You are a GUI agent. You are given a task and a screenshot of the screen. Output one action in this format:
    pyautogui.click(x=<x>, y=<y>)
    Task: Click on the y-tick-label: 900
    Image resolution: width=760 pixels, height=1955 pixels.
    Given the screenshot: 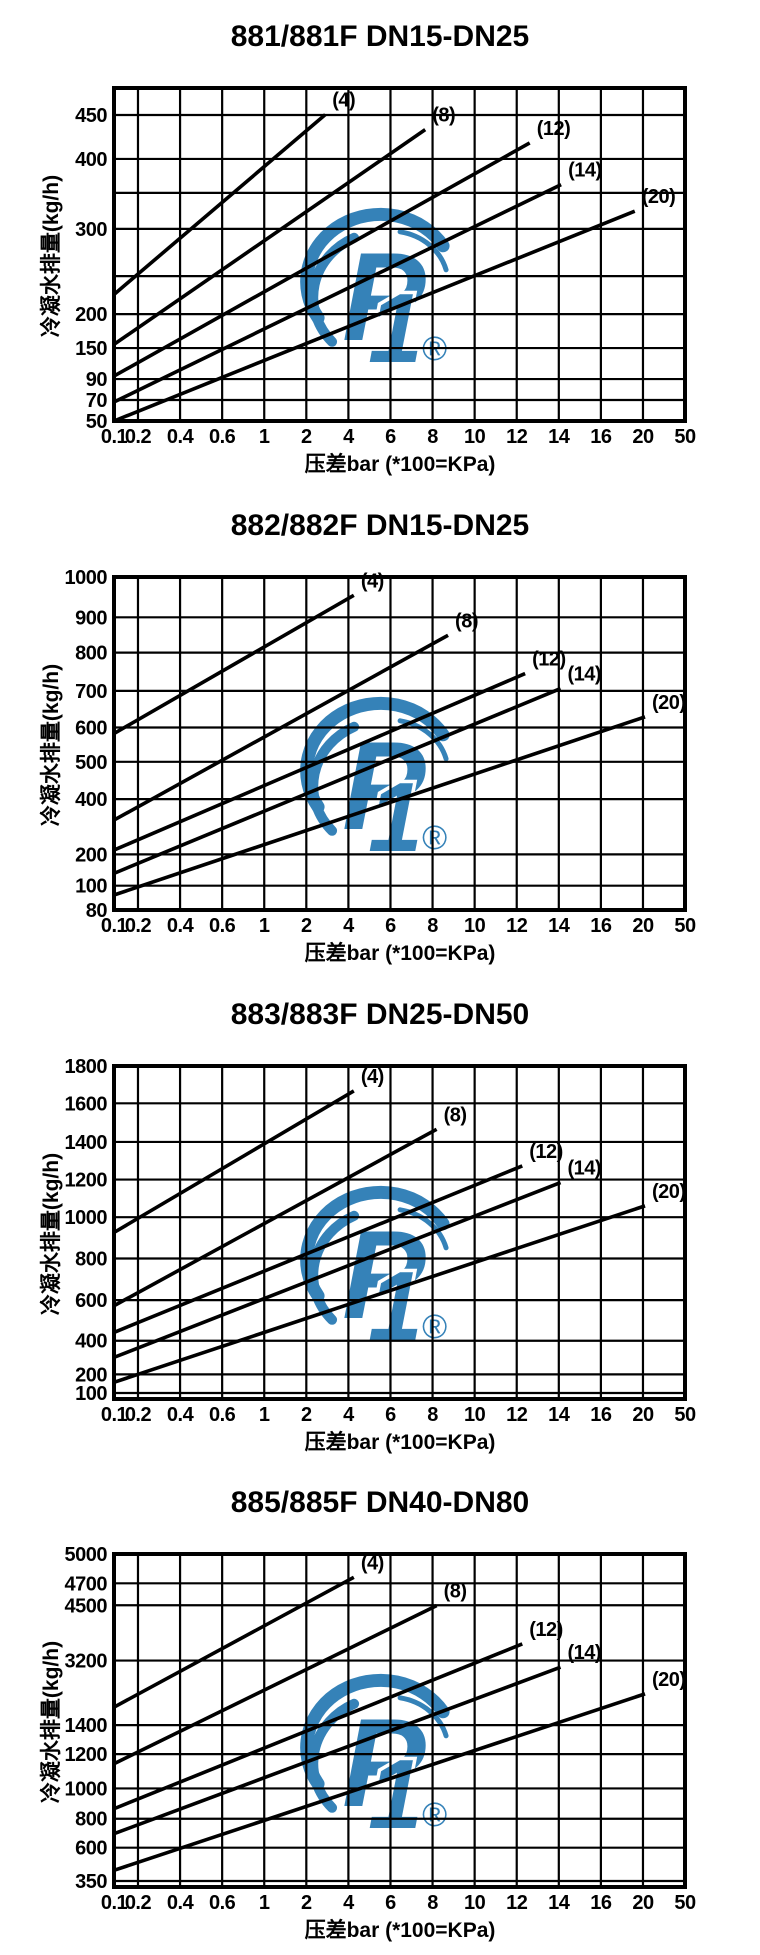 What is the action you would take?
    pyautogui.click(x=91, y=618)
    